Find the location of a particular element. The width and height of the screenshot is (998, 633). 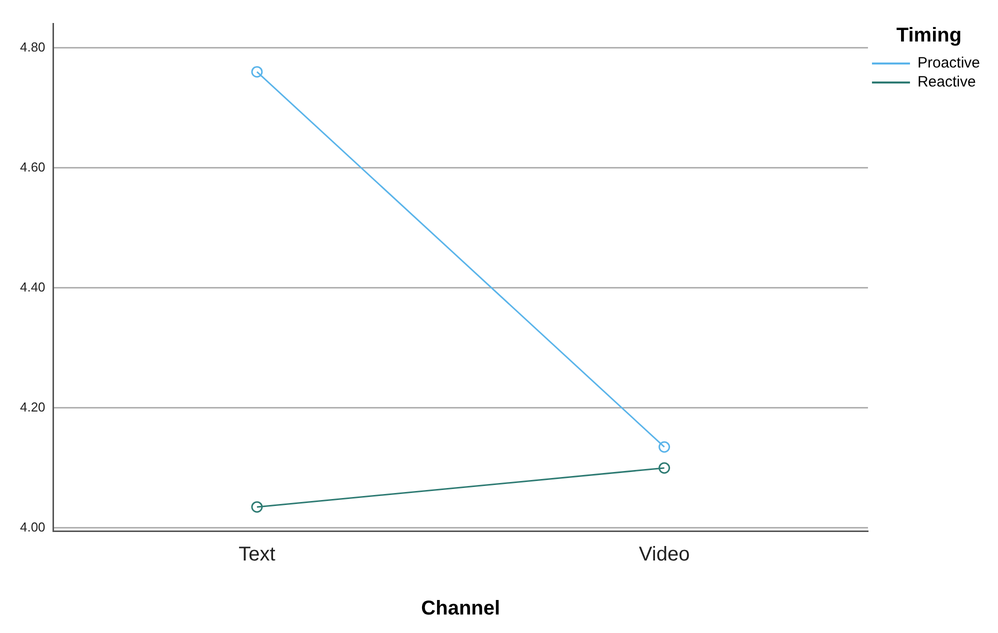

legend-label: Proactive is located at coordinates (948, 63).